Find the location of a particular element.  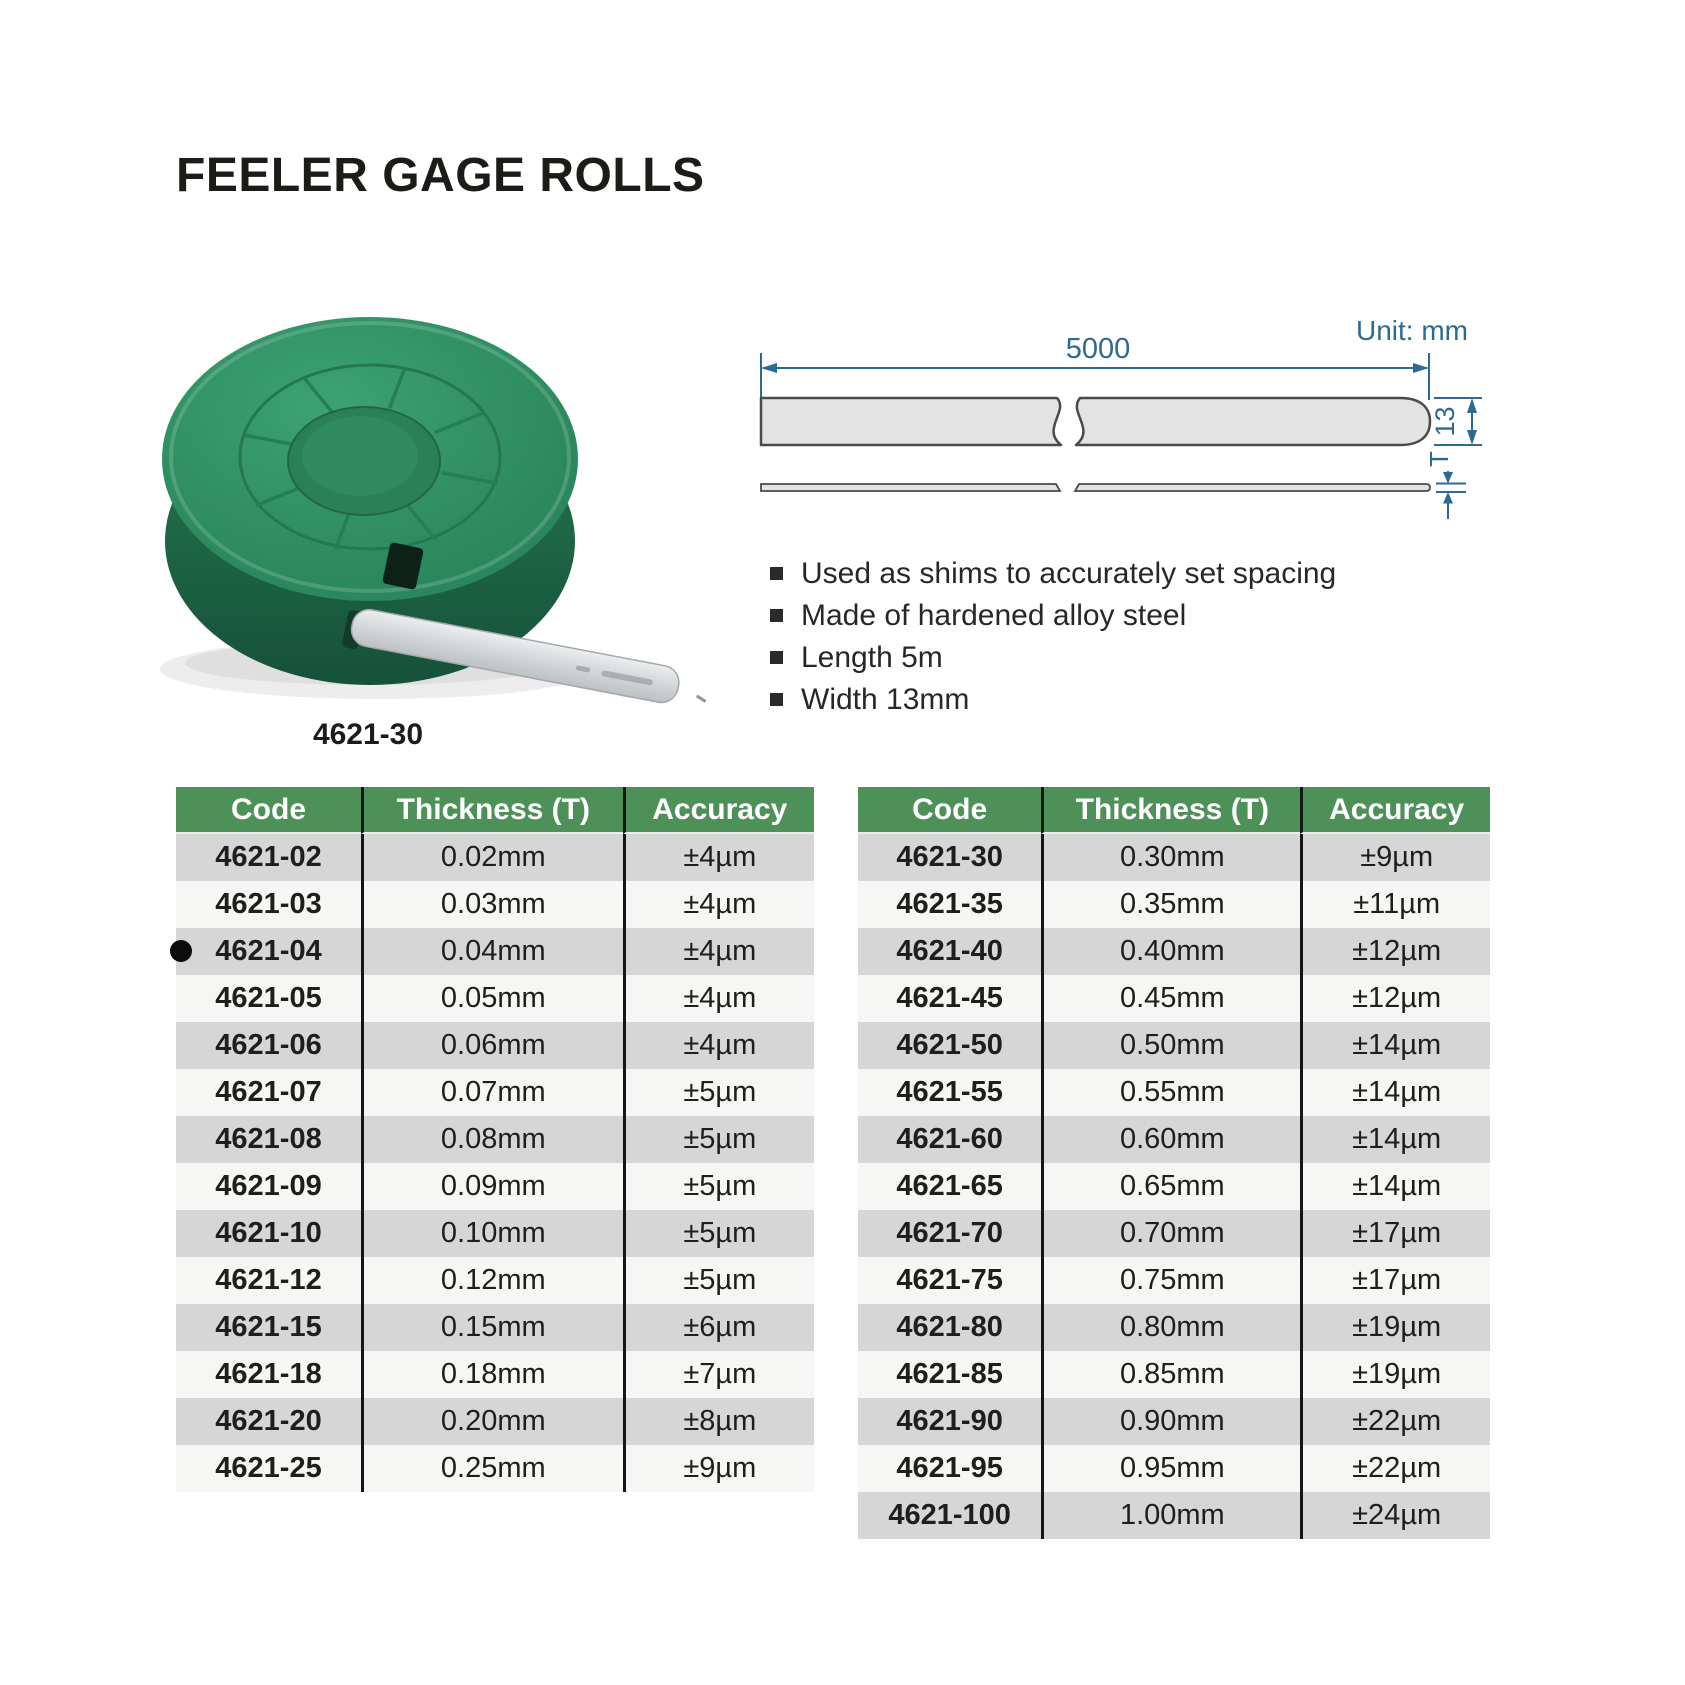

cell-thickness: 0.70mm is located at coordinates (1171, 1233).